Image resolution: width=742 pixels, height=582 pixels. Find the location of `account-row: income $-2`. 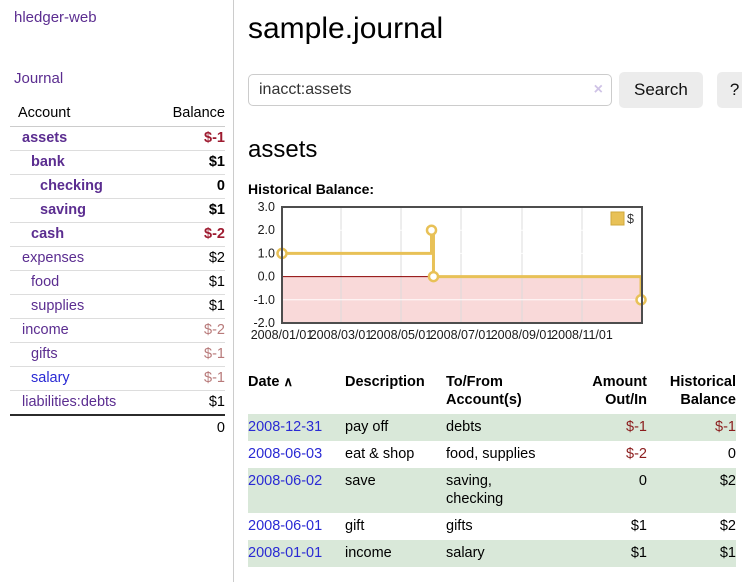

account-row: income $-2 is located at coordinates (117, 330).